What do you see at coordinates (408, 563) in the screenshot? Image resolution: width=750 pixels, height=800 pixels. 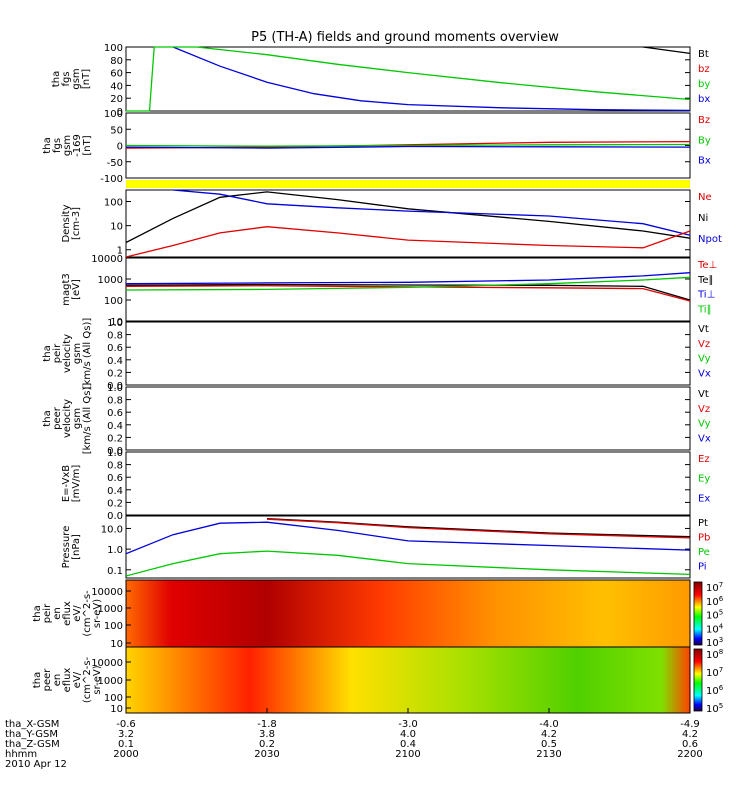 I see `series-line-Pe` at bounding box center [408, 563].